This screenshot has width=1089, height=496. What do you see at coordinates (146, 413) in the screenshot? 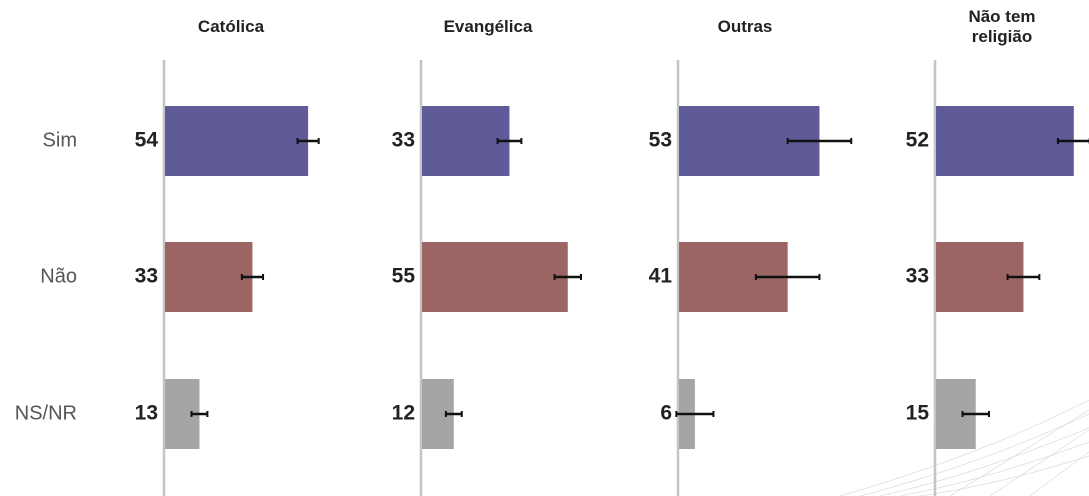
I see `value-label: 13` at bounding box center [146, 413].